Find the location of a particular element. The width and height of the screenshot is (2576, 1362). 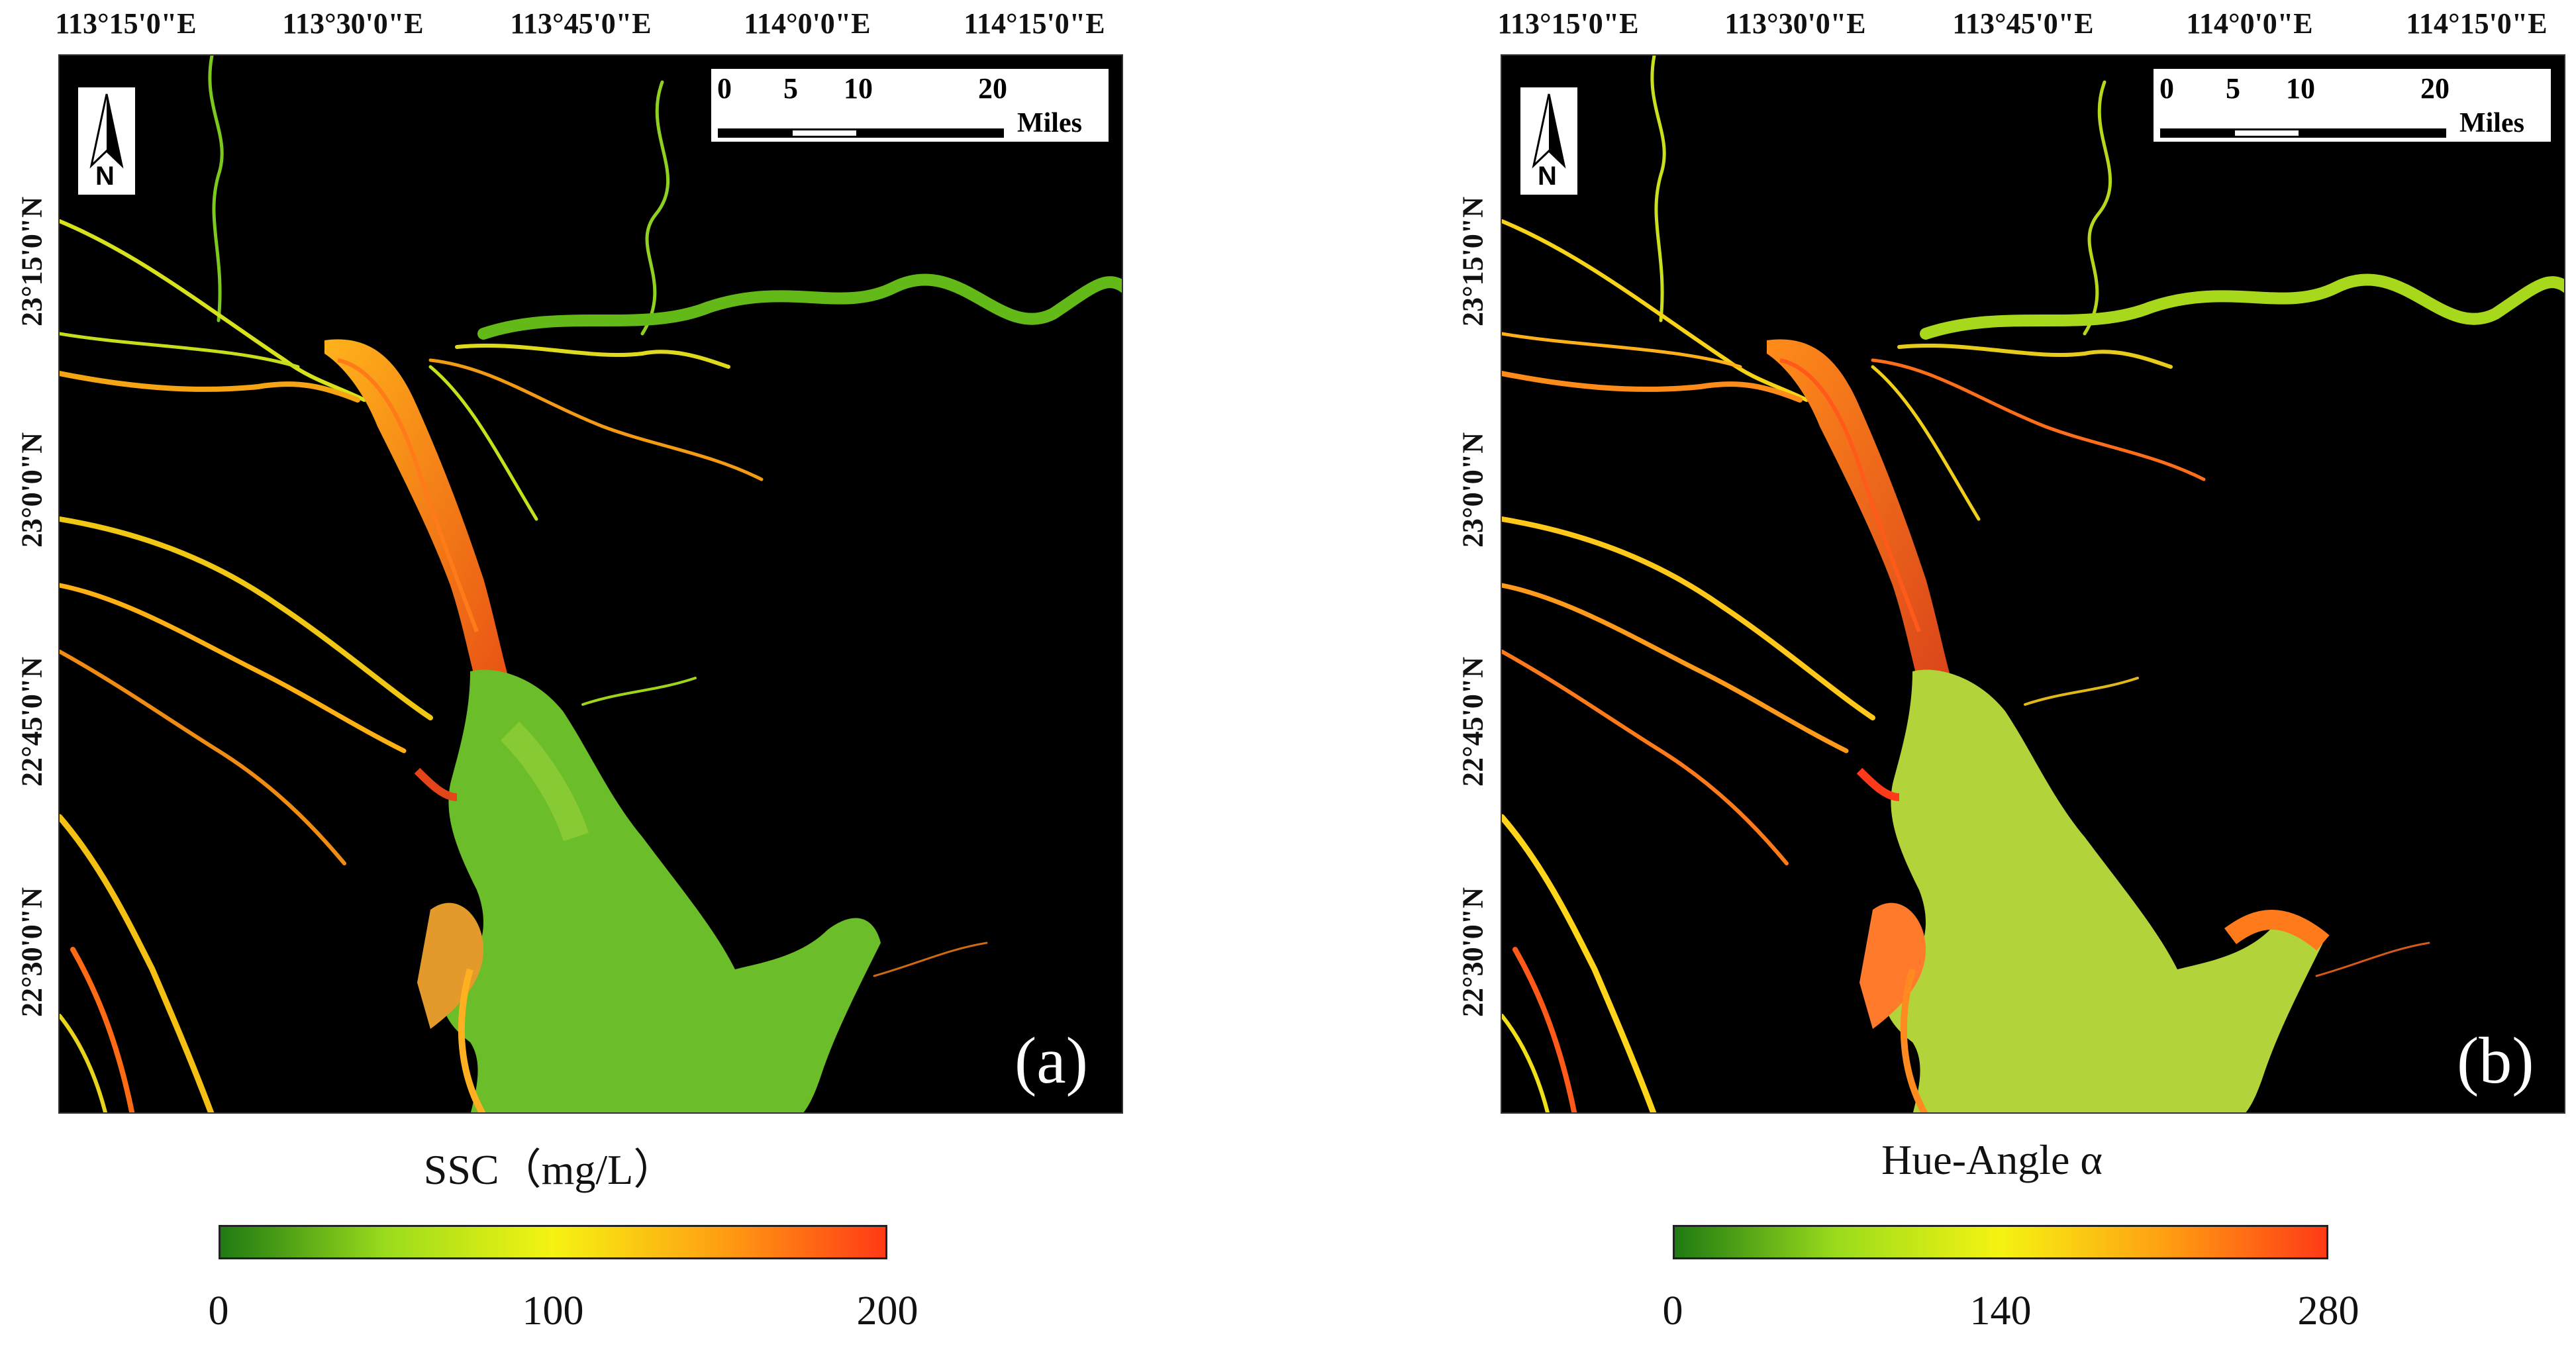

colorbar-title: SSC（mg/L） is located at coordinates (549, 1169).